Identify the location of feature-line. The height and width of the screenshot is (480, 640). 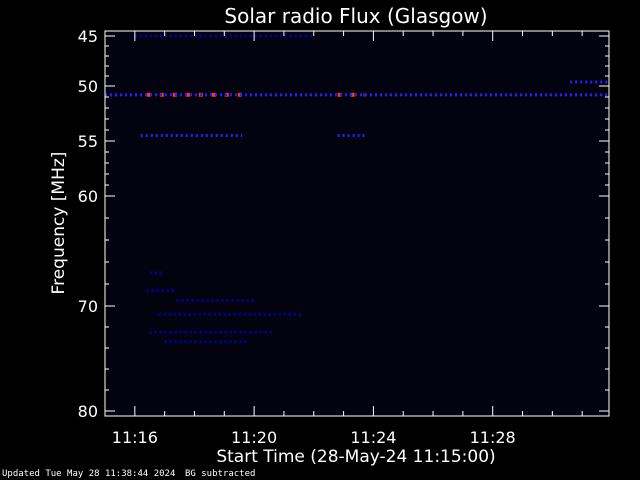
(356, 95).